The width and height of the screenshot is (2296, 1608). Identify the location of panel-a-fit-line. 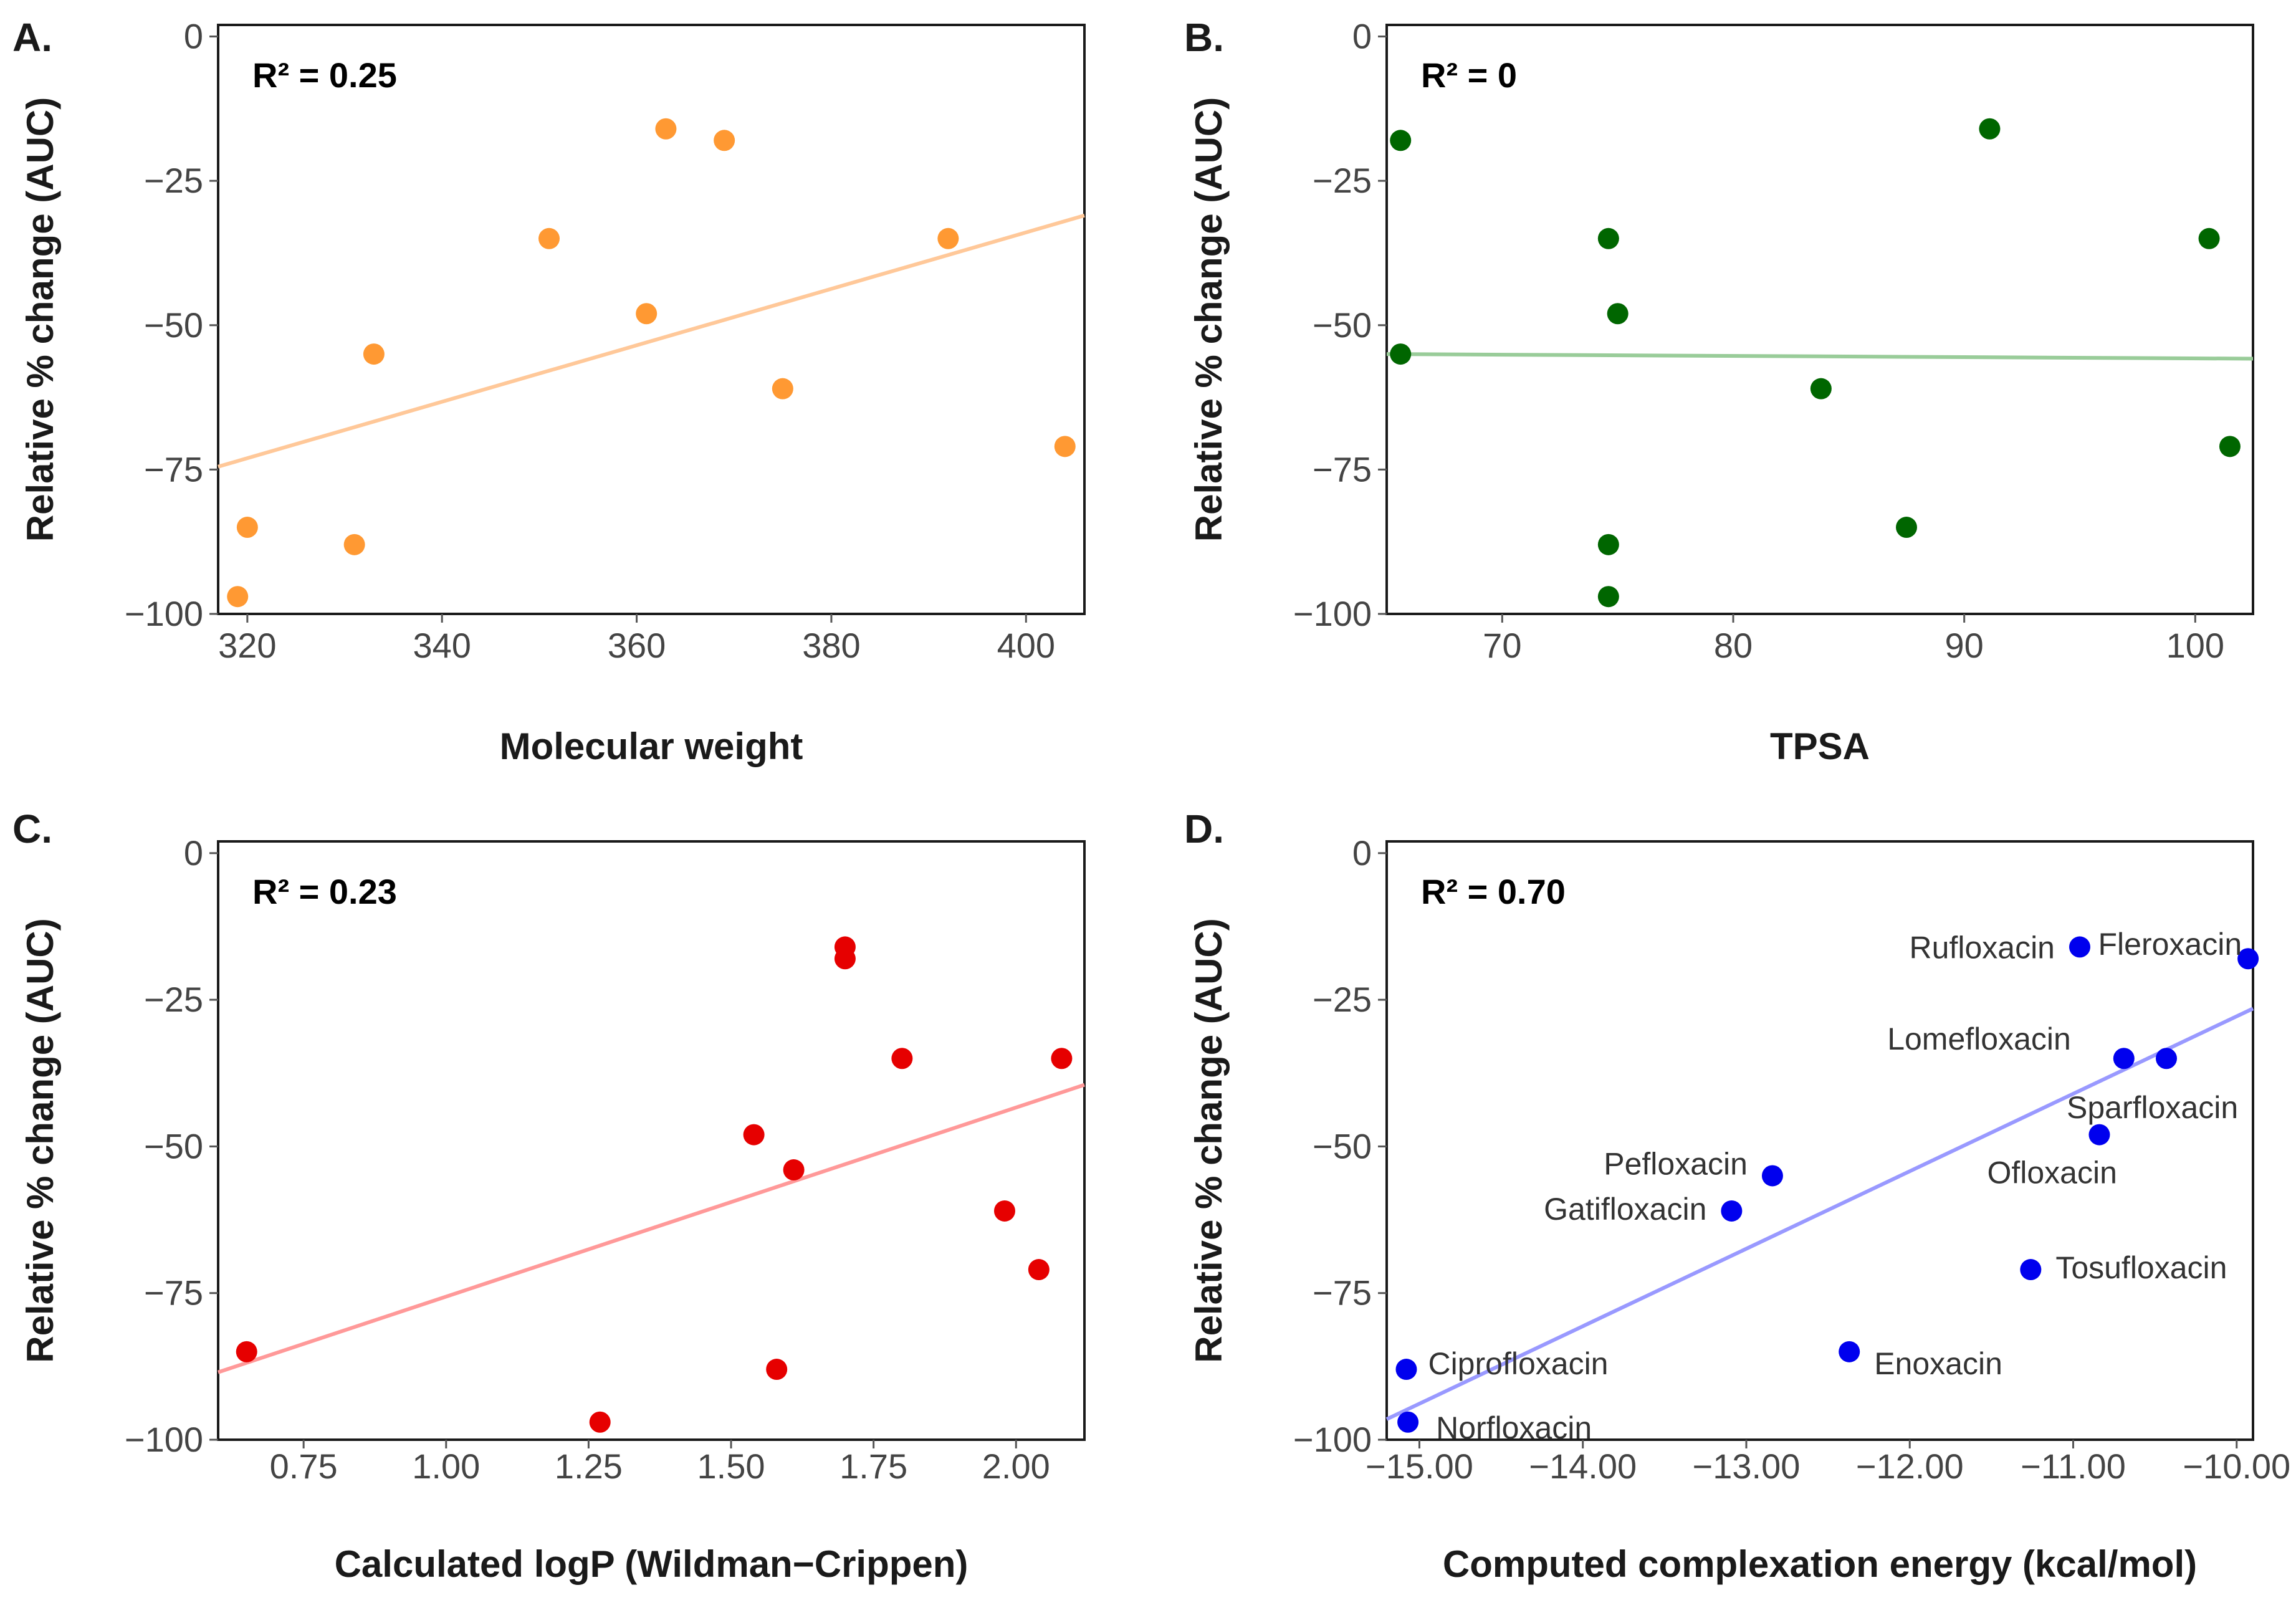
(652, 341).